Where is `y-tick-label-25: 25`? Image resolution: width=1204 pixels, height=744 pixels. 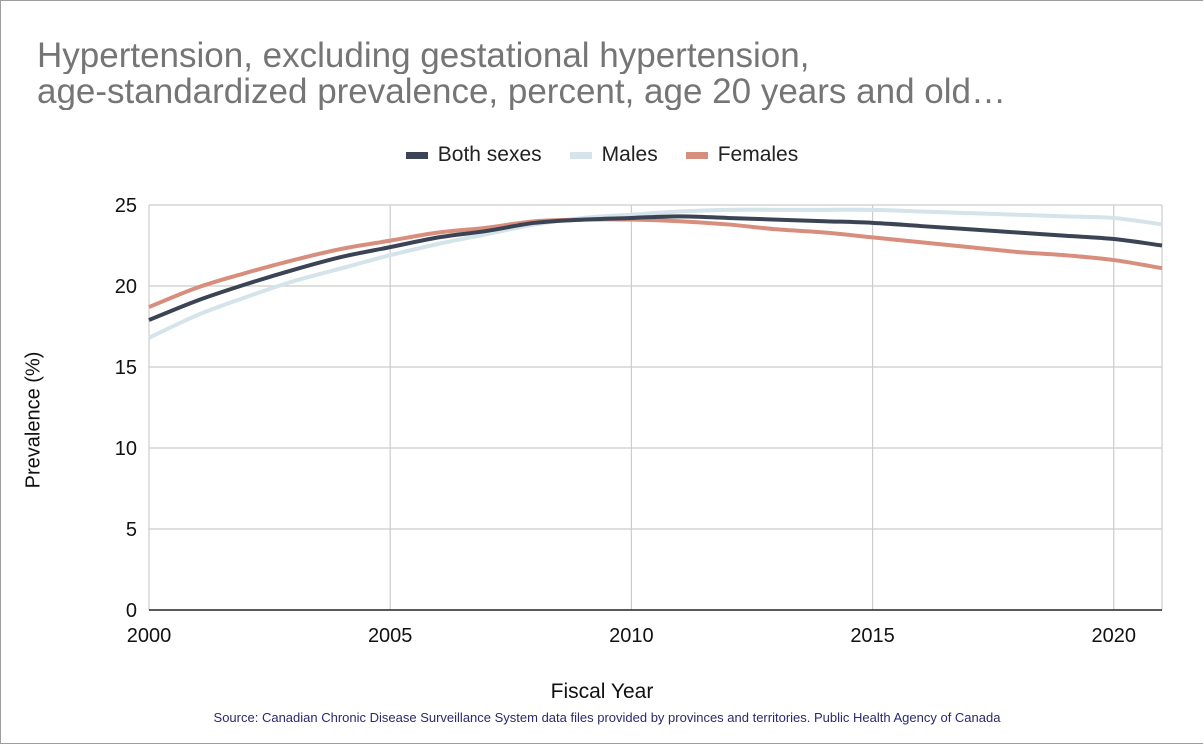 y-tick-label-25: 25 is located at coordinates (126, 206).